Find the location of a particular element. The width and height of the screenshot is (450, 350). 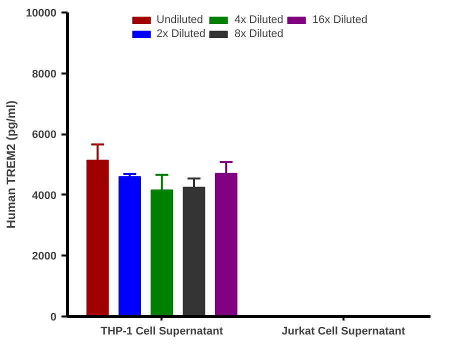

y-tick-label: 6000 is located at coordinates (44, 135).